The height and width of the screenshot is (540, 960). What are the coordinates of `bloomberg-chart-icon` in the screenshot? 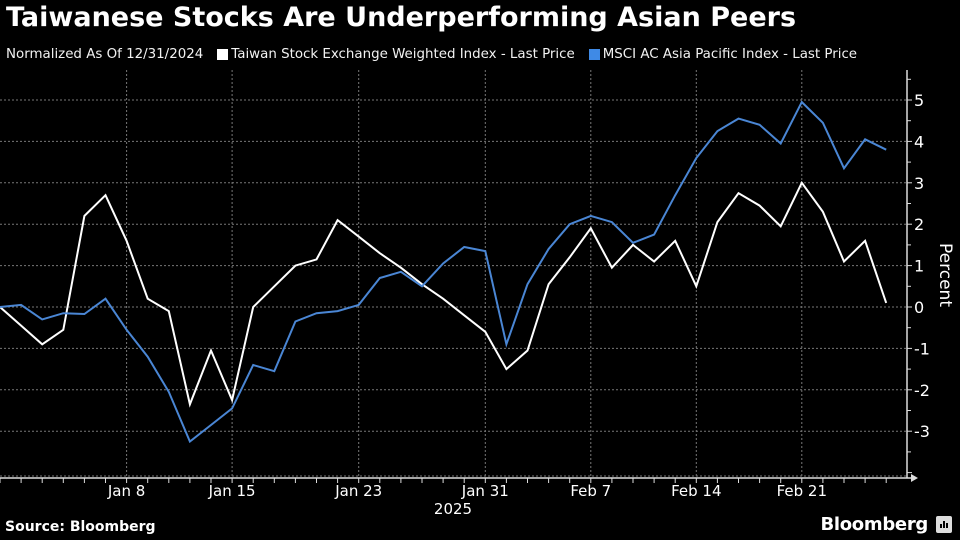 It's located at (944, 524).